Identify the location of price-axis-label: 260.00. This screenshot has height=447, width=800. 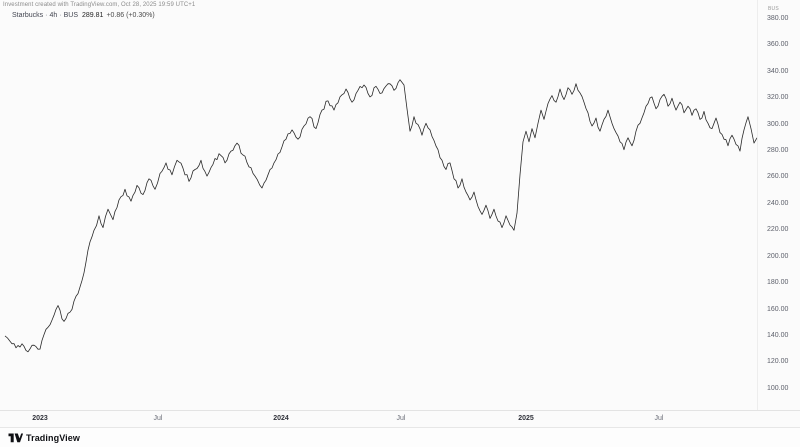
(778, 177).